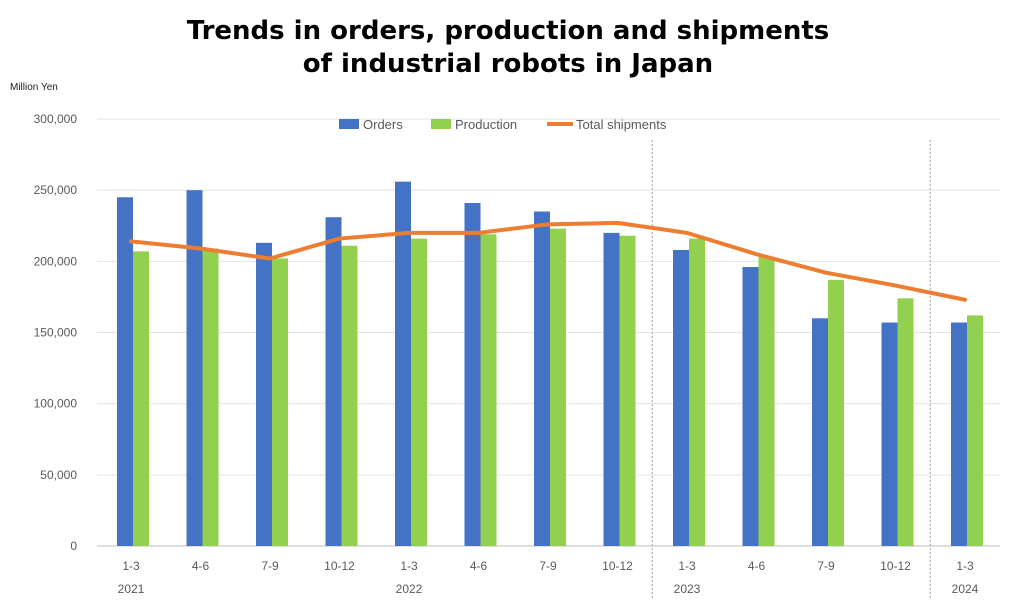  What do you see at coordinates (441, 124) in the screenshot?
I see `legend-production-swatch` at bounding box center [441, 124].